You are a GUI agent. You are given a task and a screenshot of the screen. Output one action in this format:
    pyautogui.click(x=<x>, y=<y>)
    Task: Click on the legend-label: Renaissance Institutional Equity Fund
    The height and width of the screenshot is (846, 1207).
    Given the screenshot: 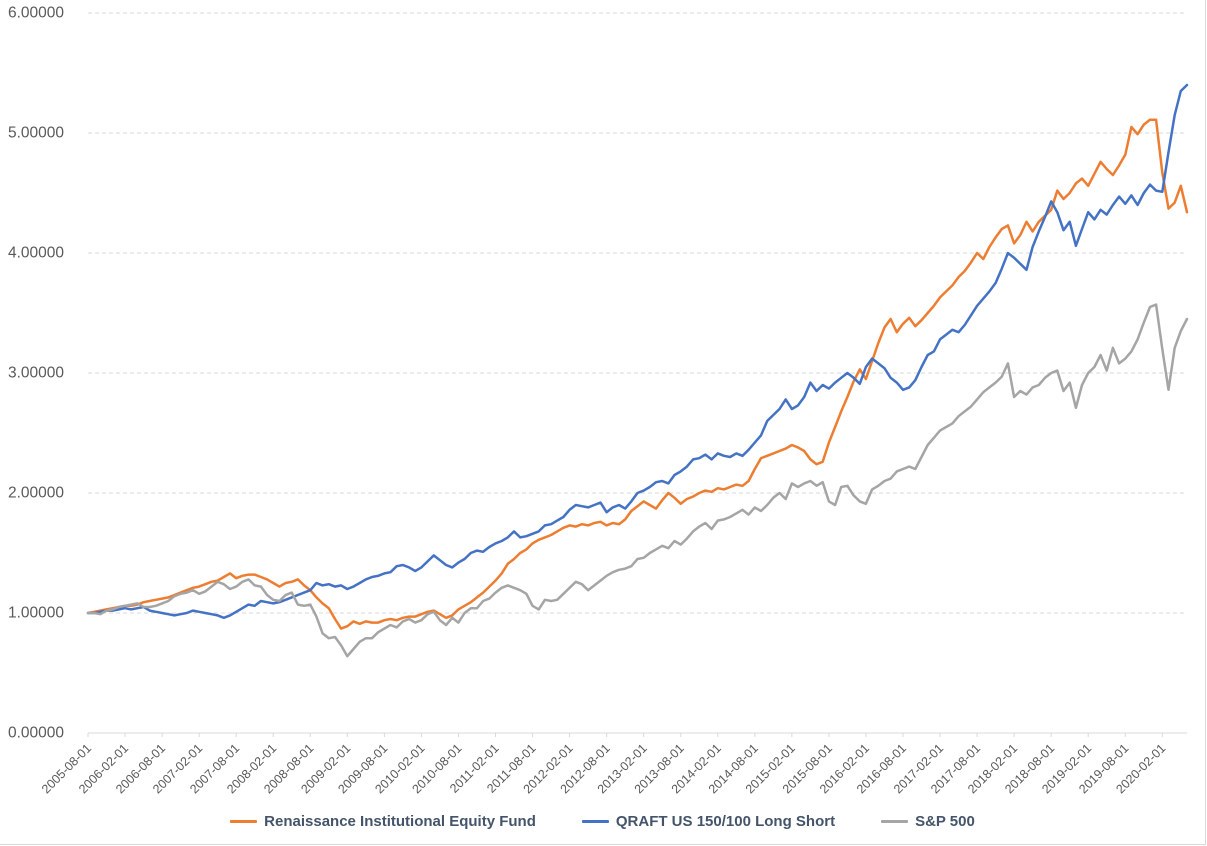 What is the action you would take?
    pyautogui.click(x=400, y=821)
    